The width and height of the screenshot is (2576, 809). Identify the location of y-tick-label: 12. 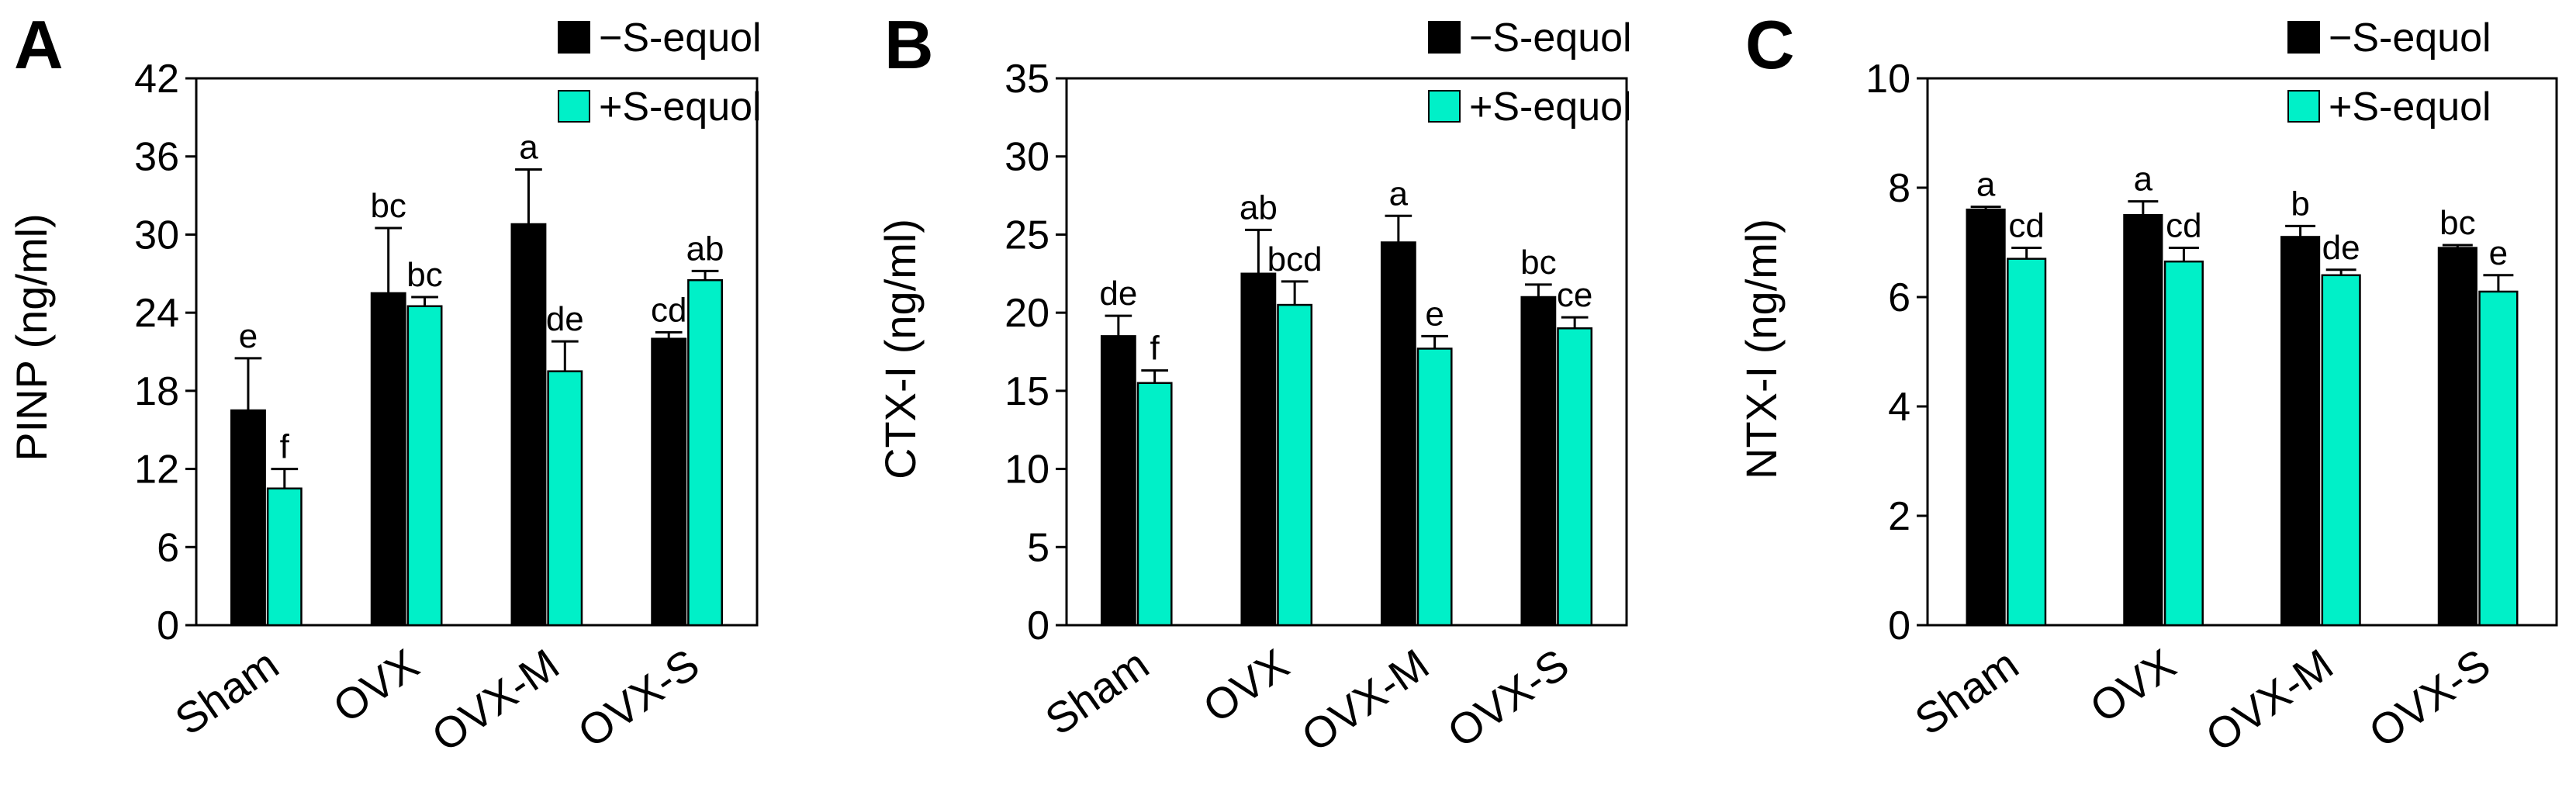
(156, 470).